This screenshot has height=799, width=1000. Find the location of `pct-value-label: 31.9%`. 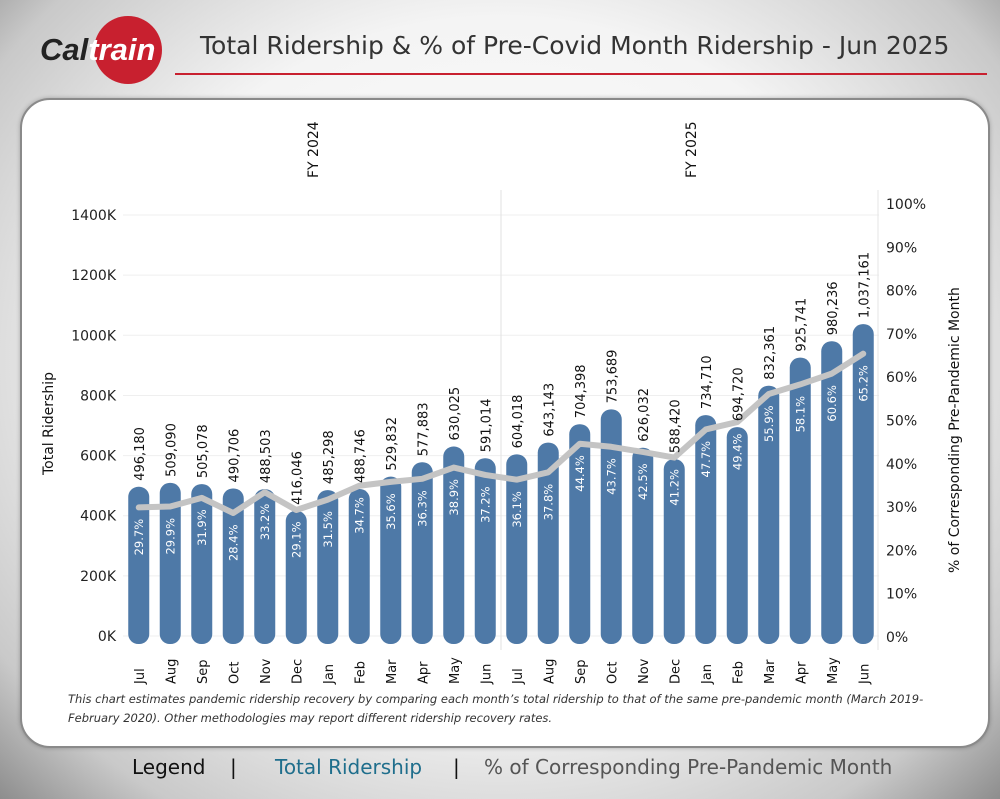

pct-value-label: 31.9% is located at coordinates (202, 527).